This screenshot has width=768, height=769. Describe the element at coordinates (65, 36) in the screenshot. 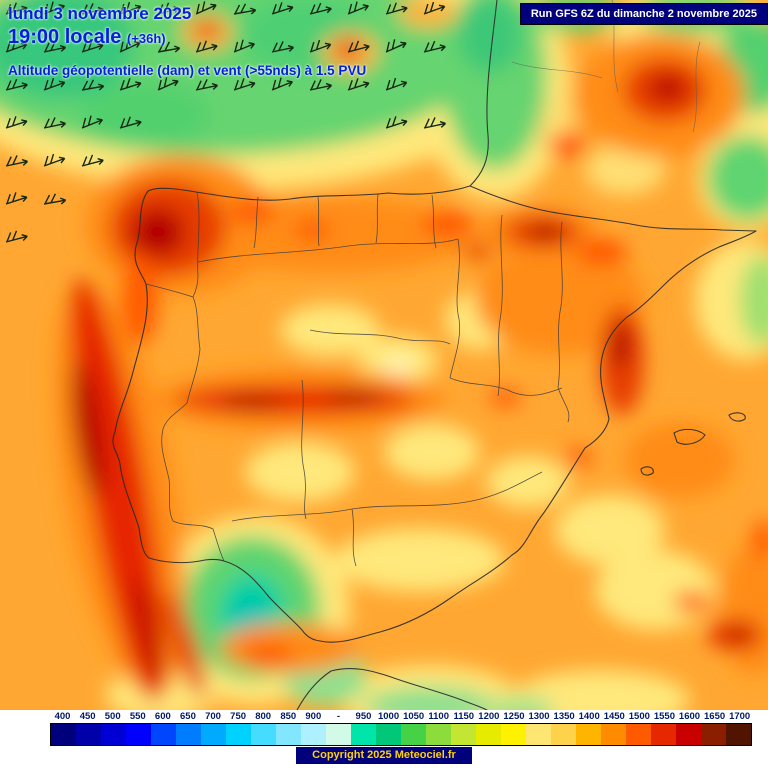

I see `forecast-time-main: 19:00 locale` at that location.